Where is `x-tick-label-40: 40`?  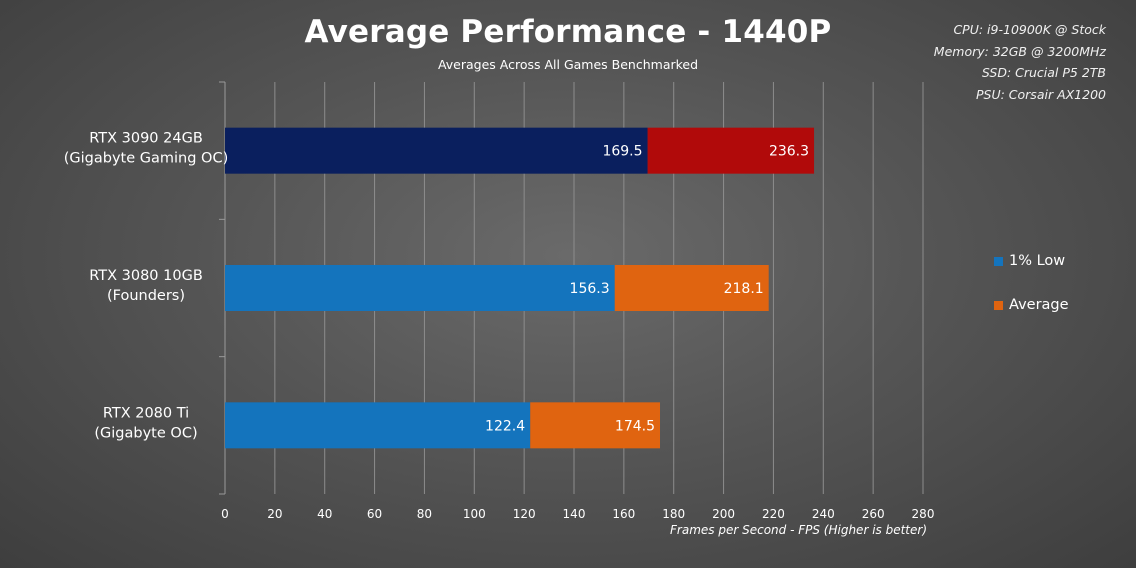
x-tick-label-40: 40 is located at coordinates (324, 514).